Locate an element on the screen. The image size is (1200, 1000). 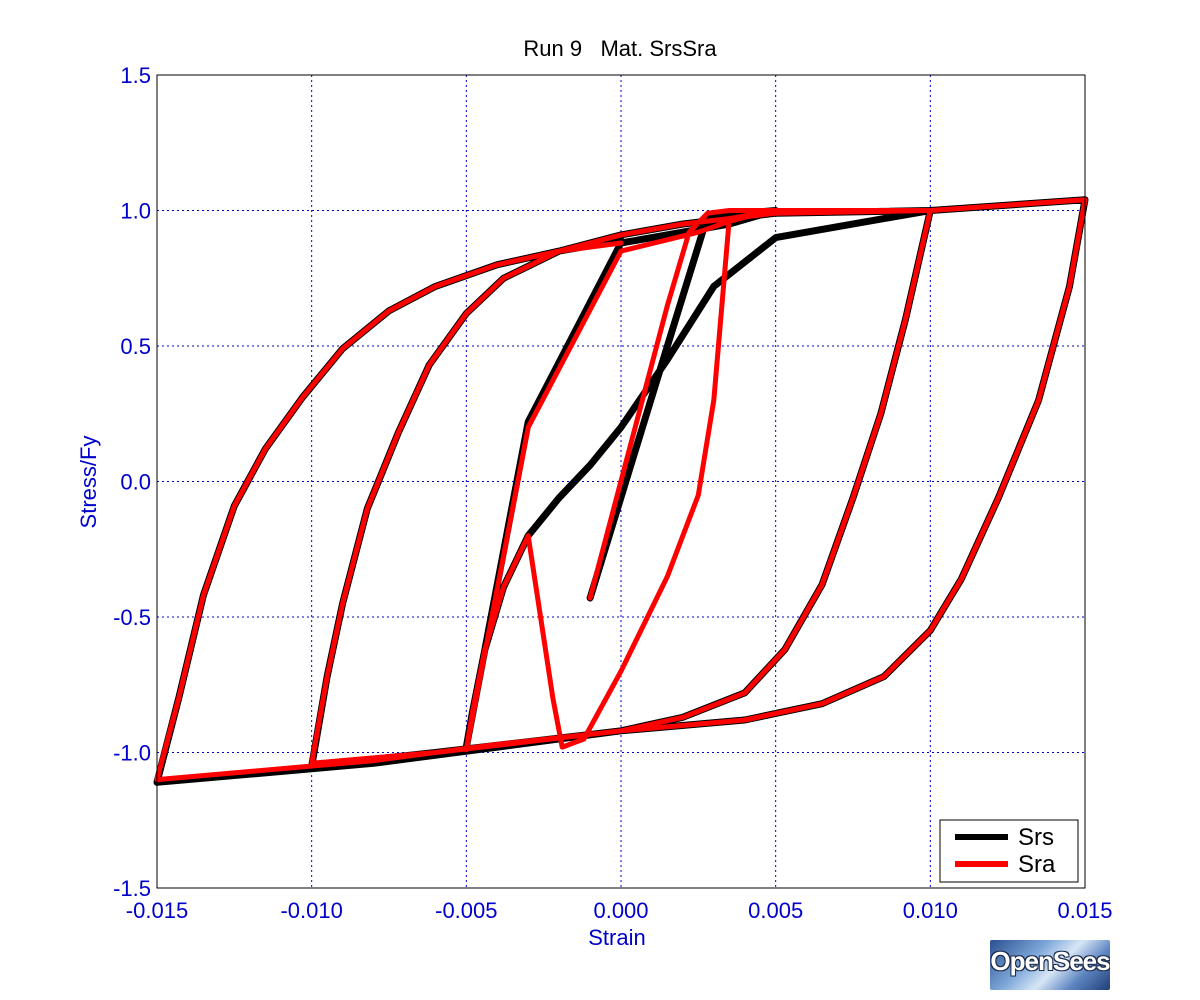
y-tick-label: 0.5 is located at coordinates (135, 346).